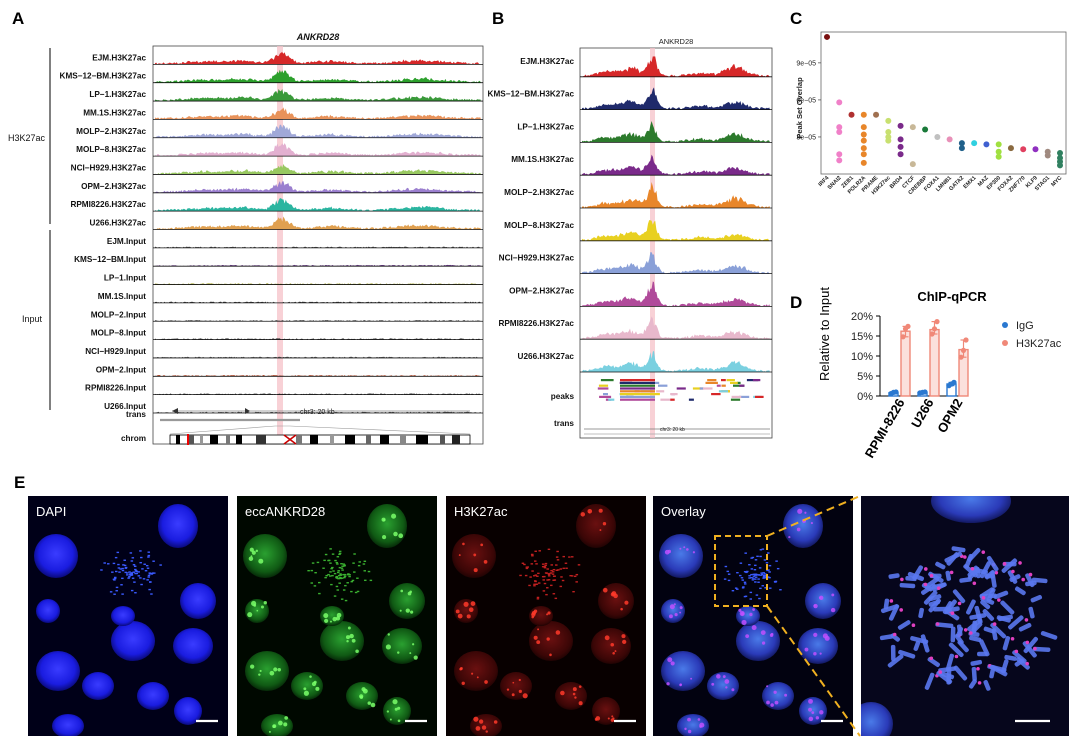 This screenshot has height=744, width=1080. I want to click on ideogram-band, so click(201, 439).